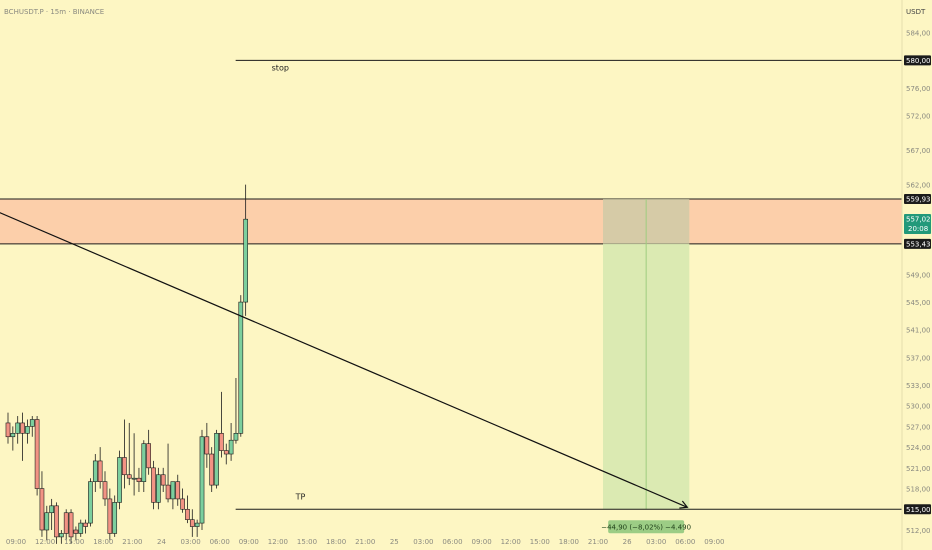 This screenshot has height=550, width=932. I want to click on price-tick: 576,00, so click(918, 89).